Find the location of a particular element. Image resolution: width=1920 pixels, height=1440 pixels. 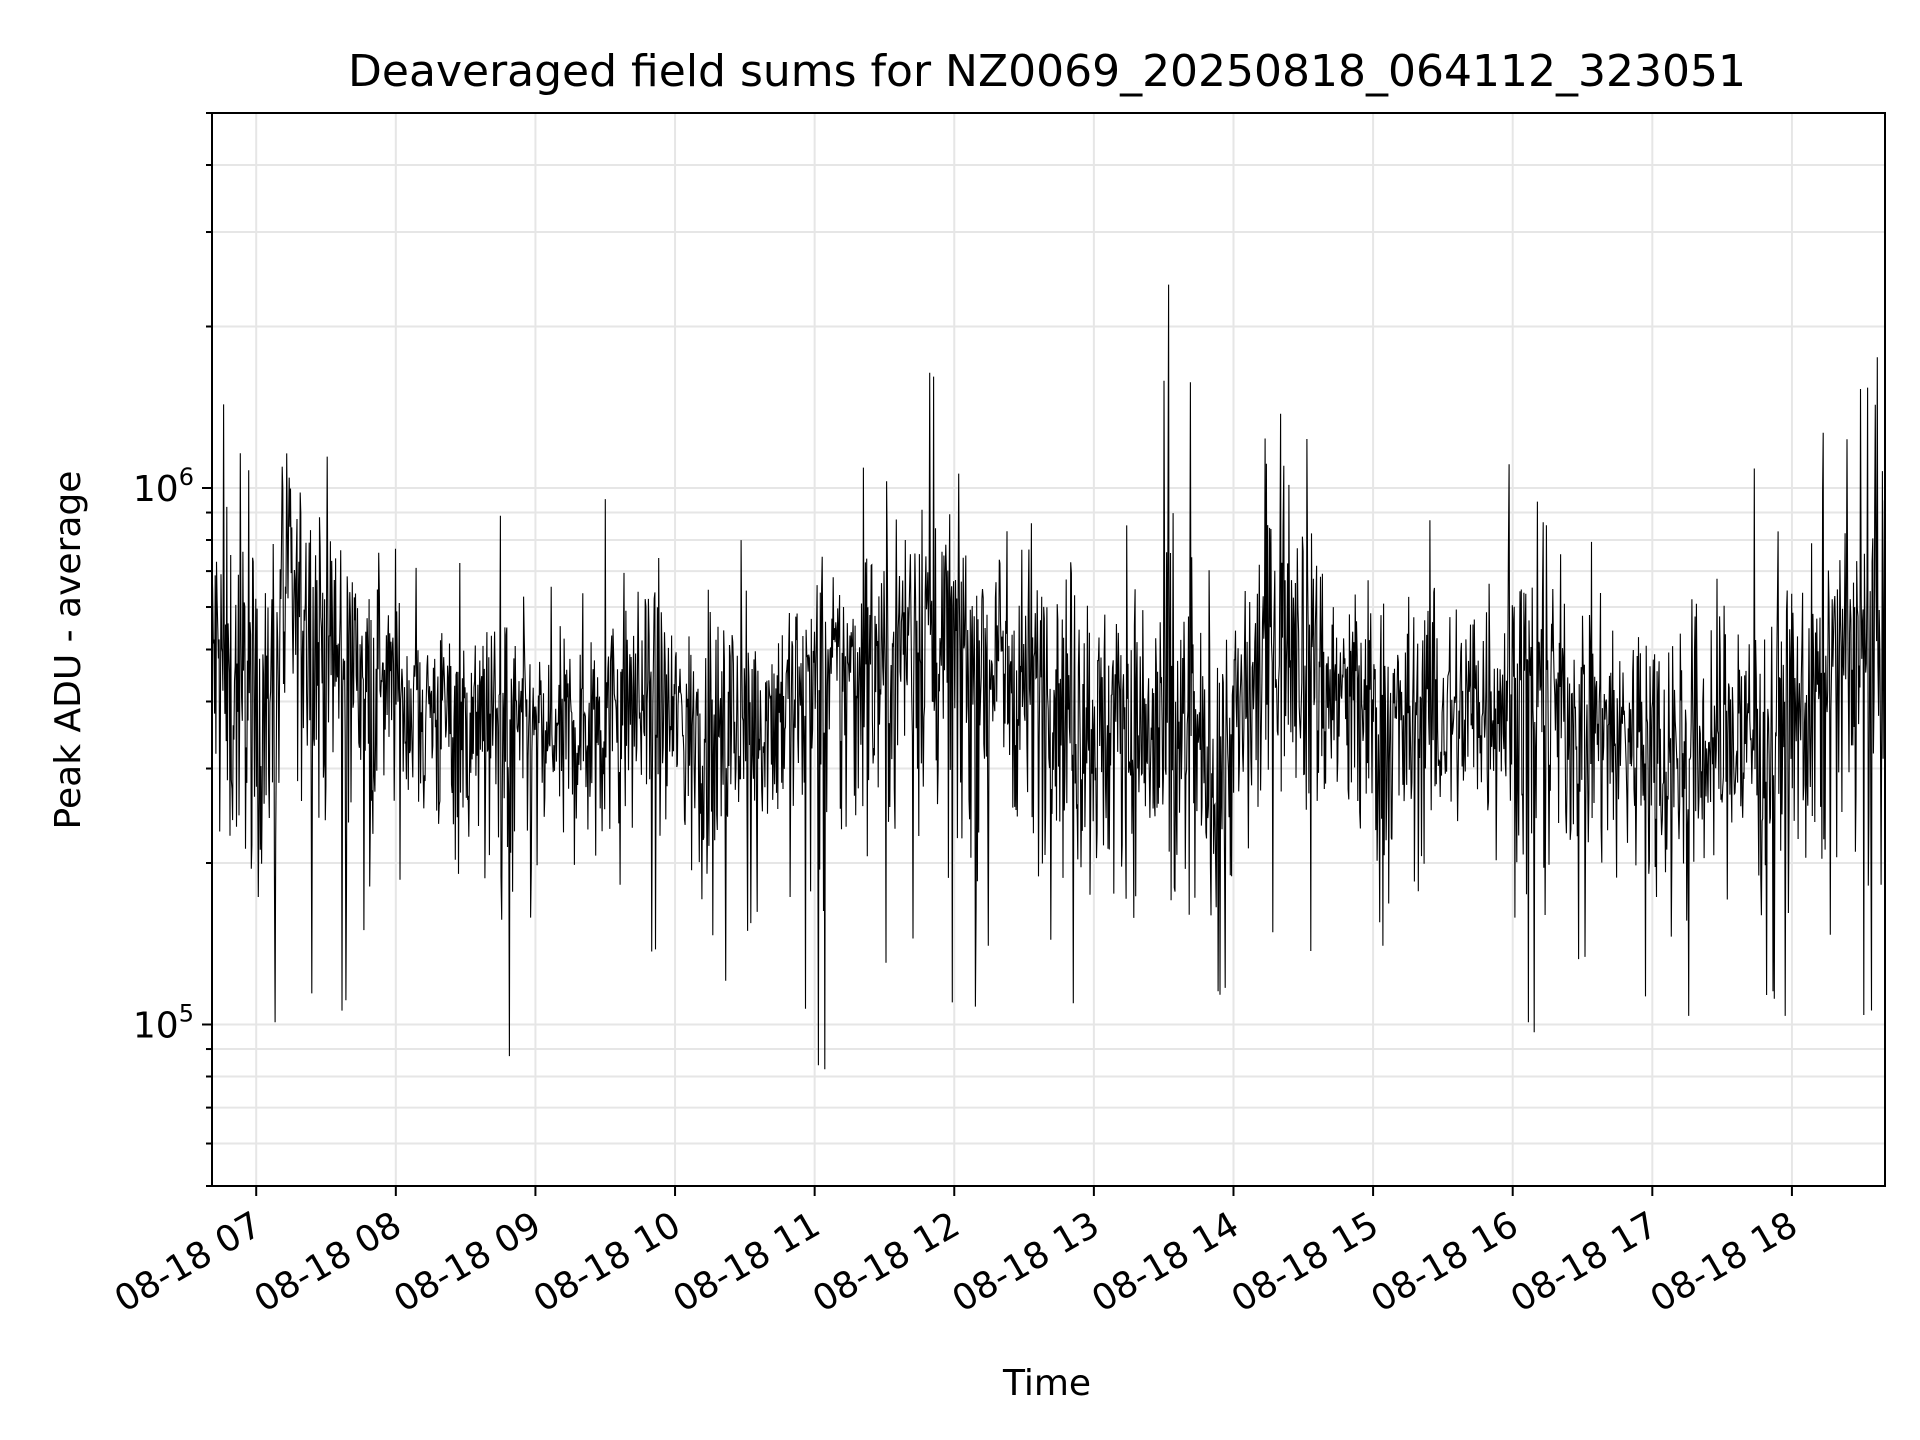

y-tick-label: 10⁵ is located at coordinates (163, 1022).